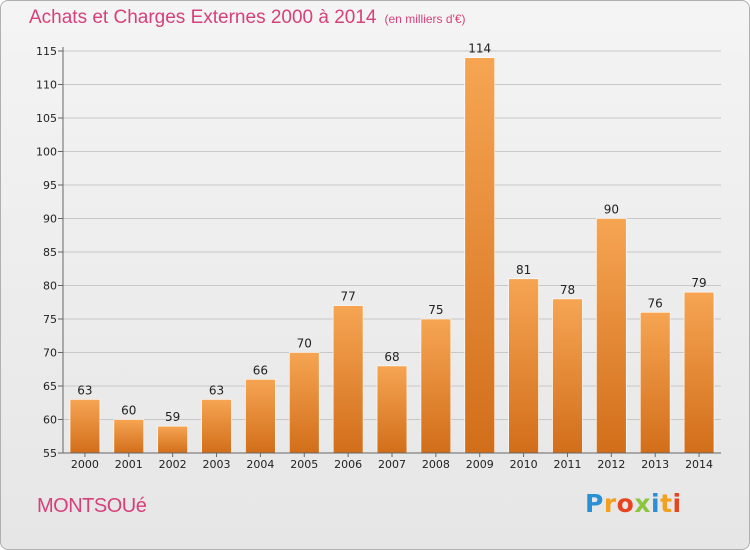 Image resolution: width=750 pixels, height=550 pixels. I want to click on bar-value-label: 59, so click(172, 417).